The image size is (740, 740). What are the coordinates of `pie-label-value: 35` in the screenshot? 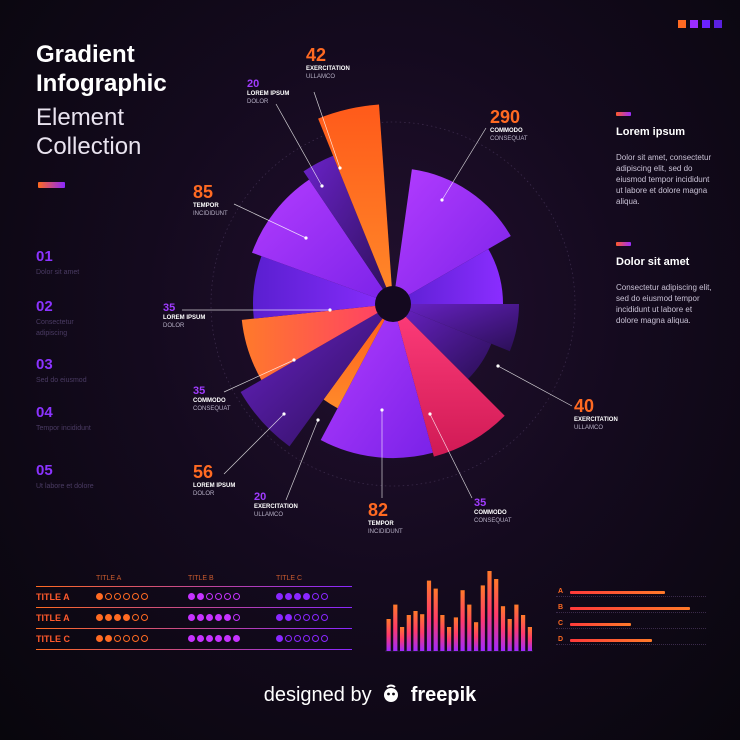 It's located at (199, 391).